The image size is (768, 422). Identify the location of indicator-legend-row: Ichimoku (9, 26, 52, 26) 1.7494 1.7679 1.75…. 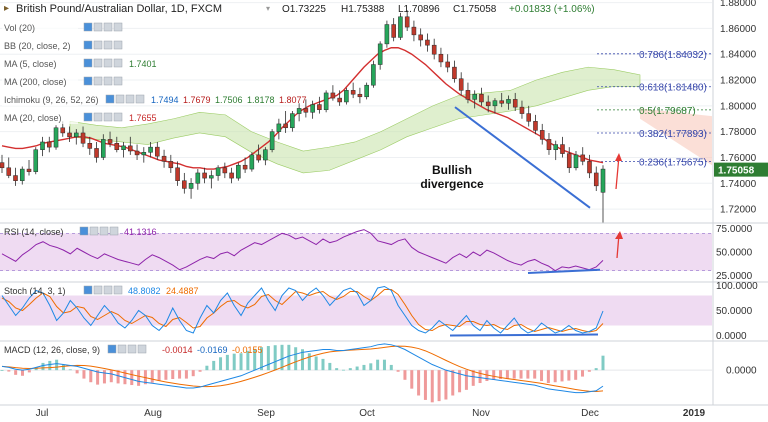
(154, 100).